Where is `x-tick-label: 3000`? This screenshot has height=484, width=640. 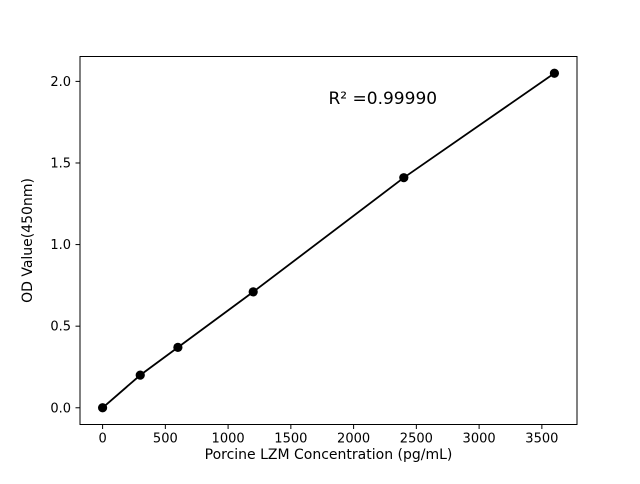 x-tick-label: 3000 is located at coordinates (479, 439).